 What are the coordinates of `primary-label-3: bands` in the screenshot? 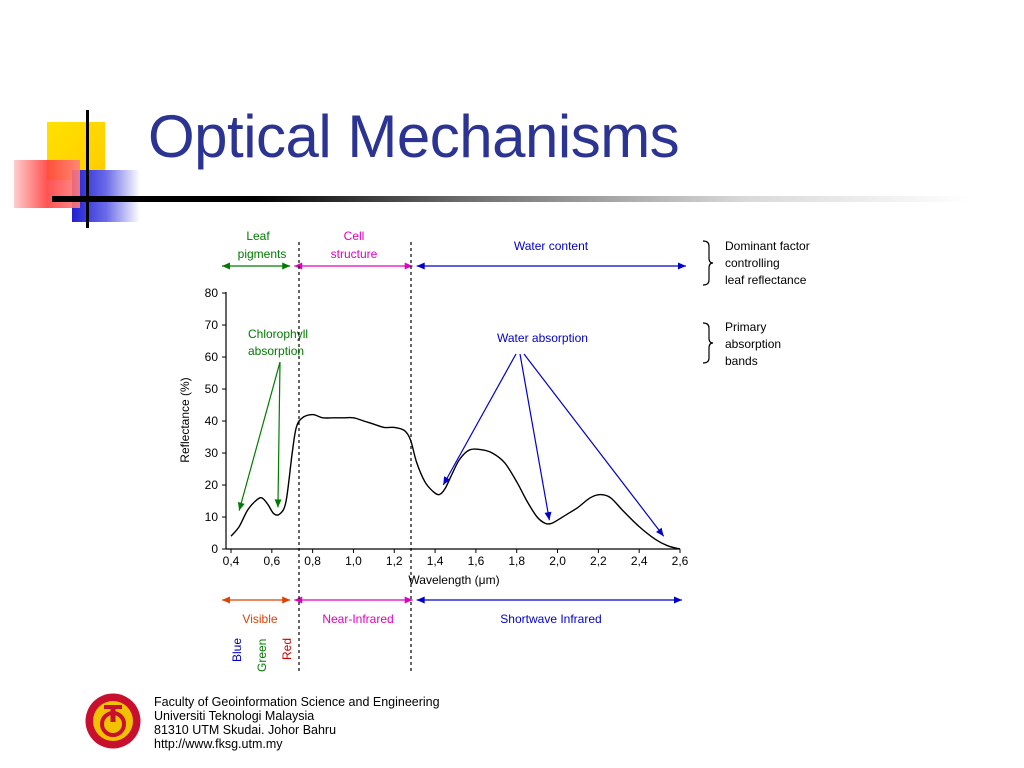 It's located at (741, 361).